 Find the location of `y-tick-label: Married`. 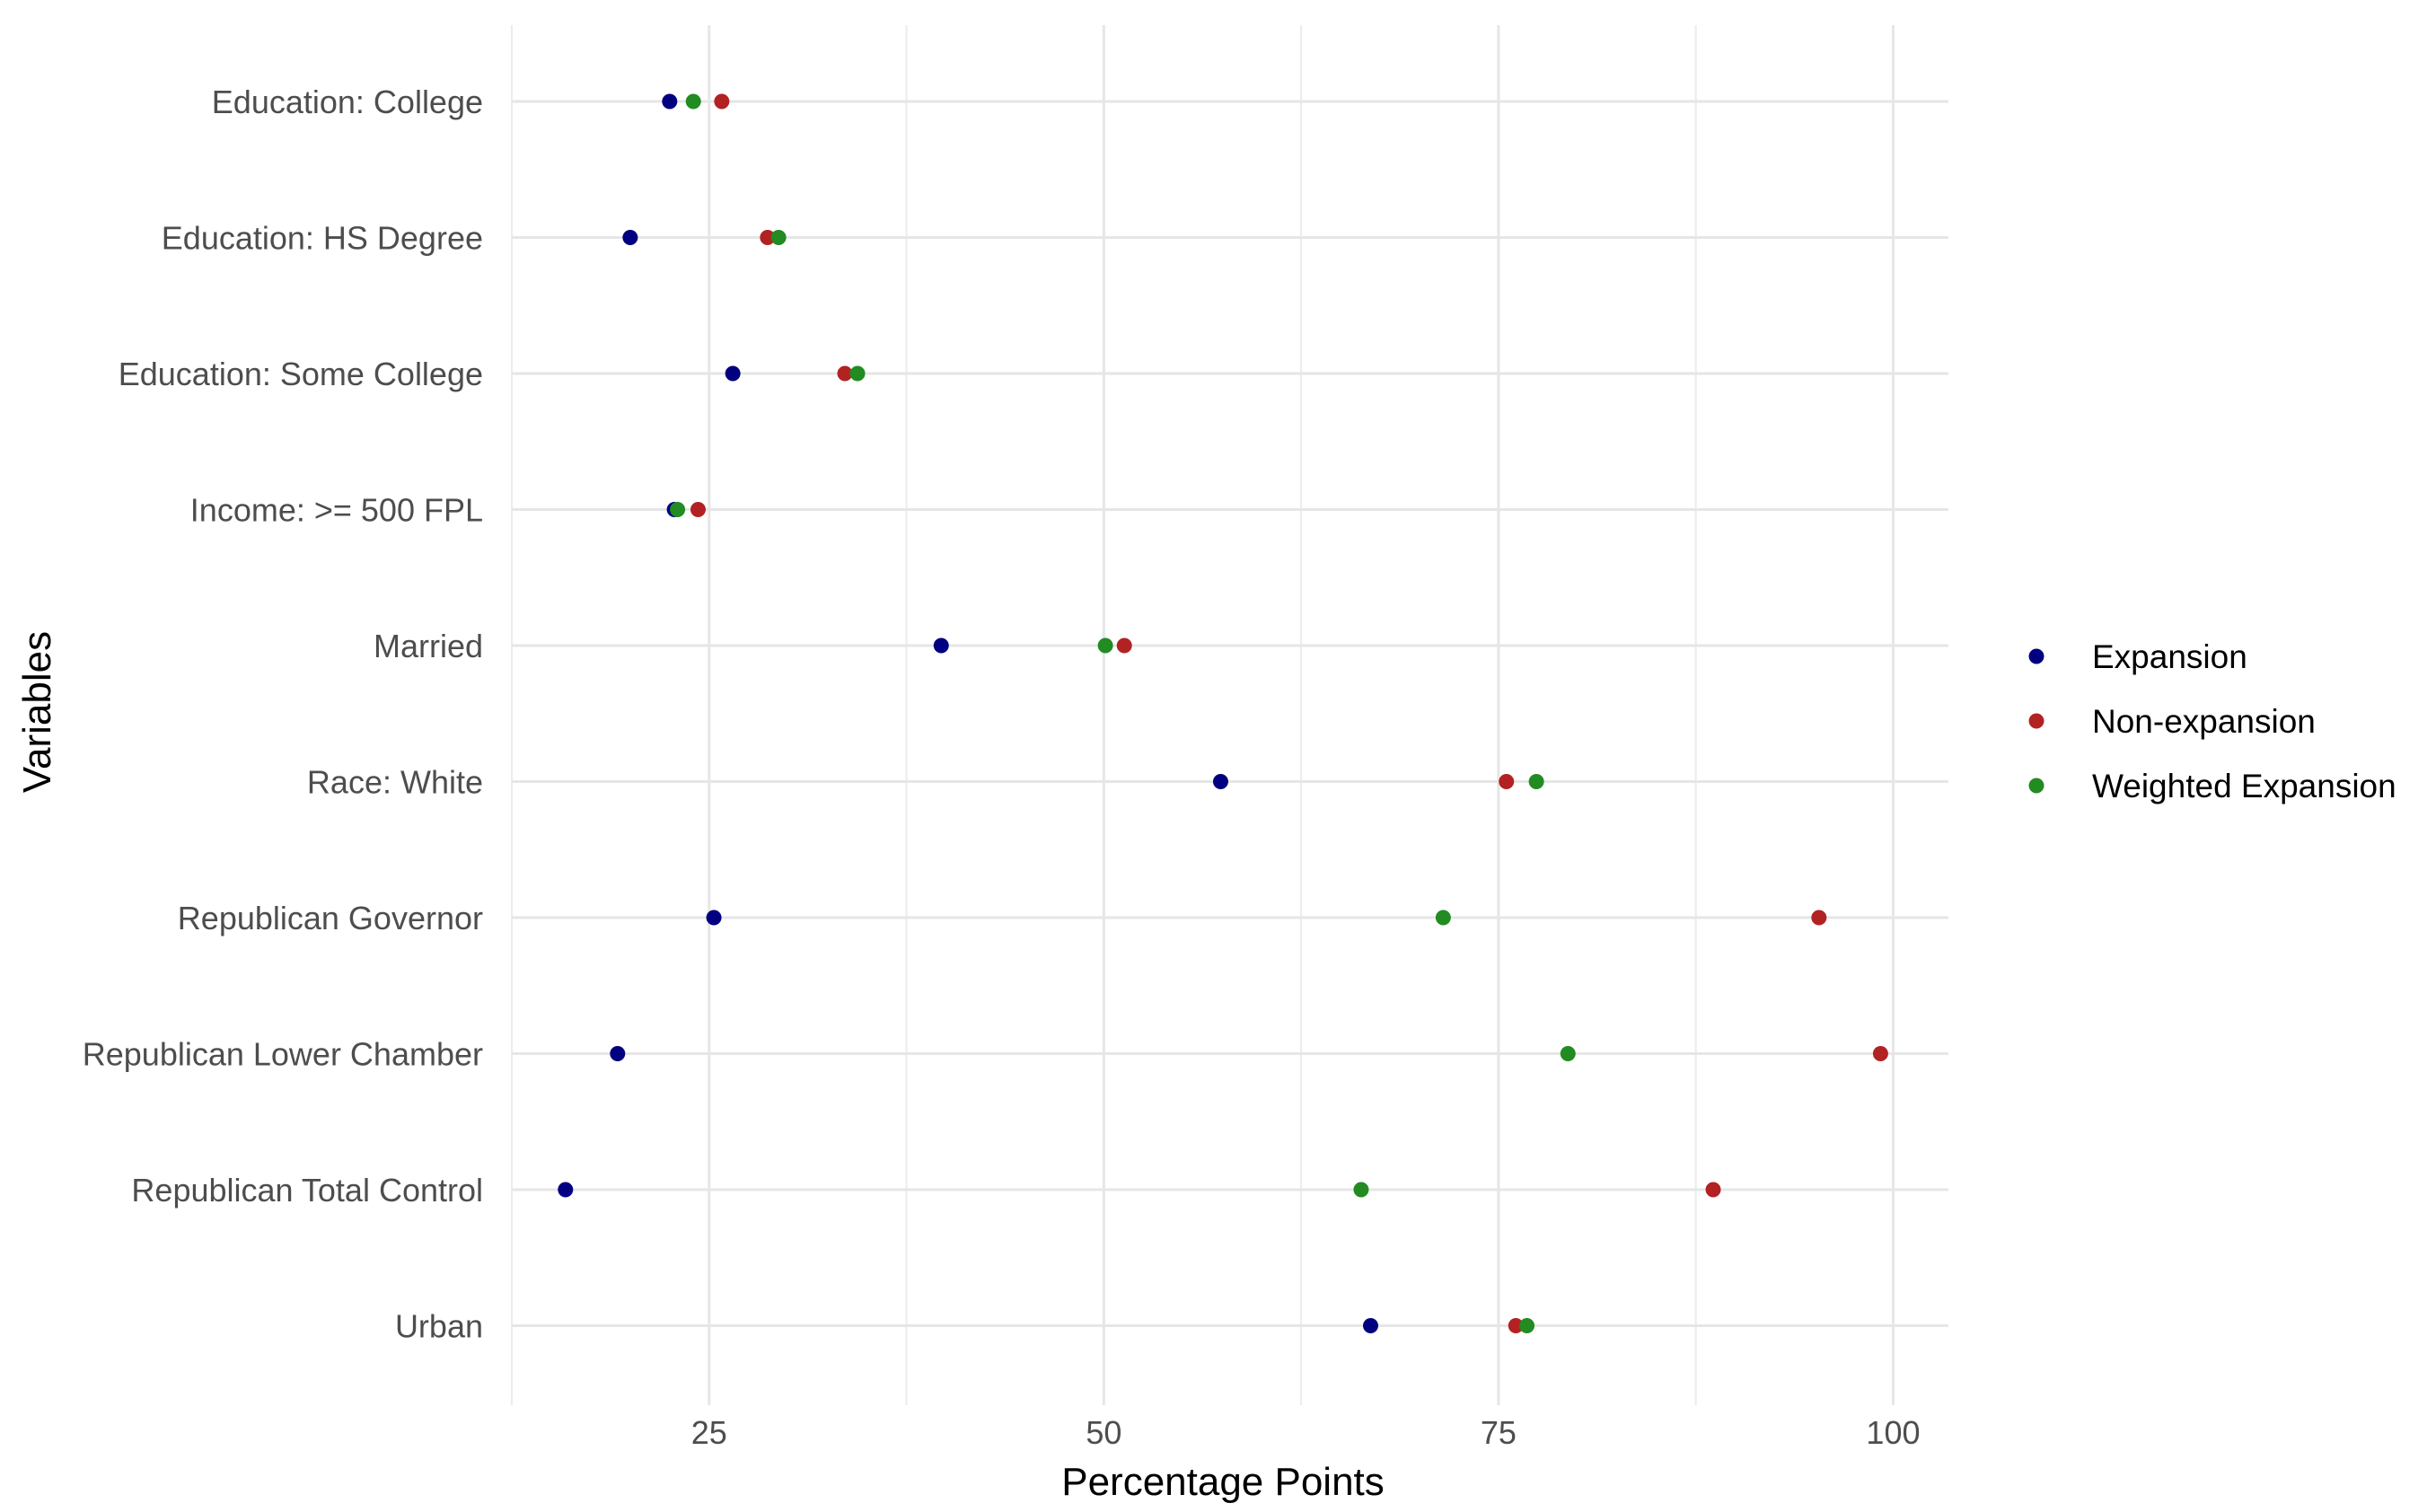

y-tick-label: Married is located at coordinates (428, 646).